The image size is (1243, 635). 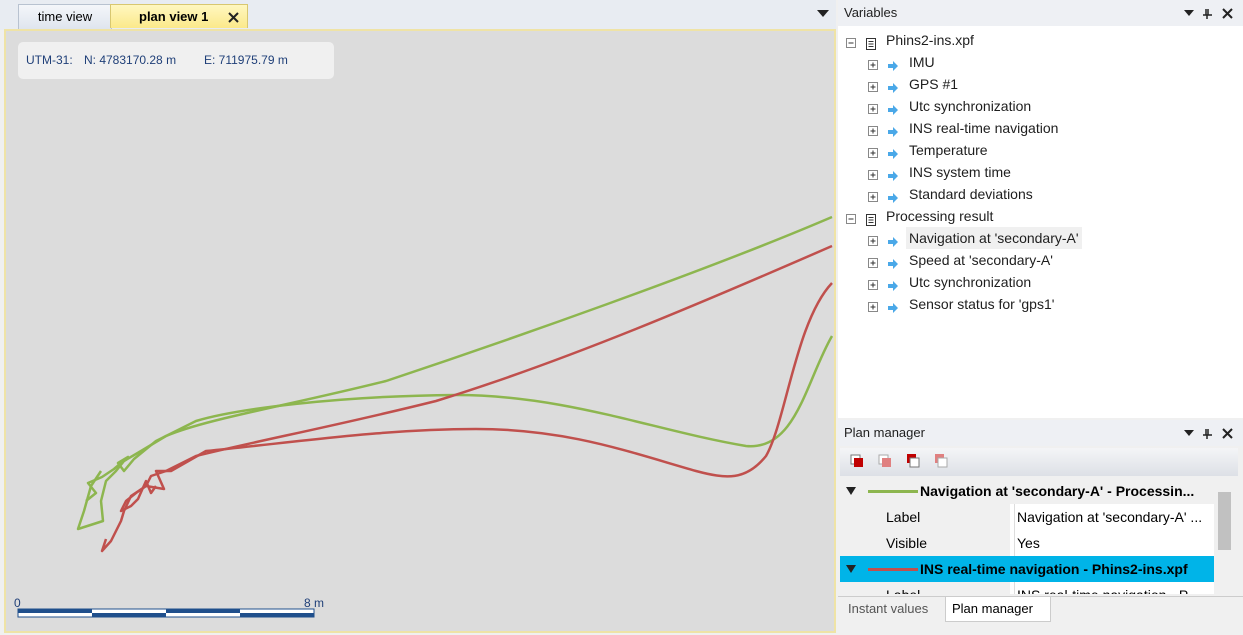 What do you see at coordinates (895, 609) in the screenshot?
I see `tab: Instant values` at bounding box center [895, 609].